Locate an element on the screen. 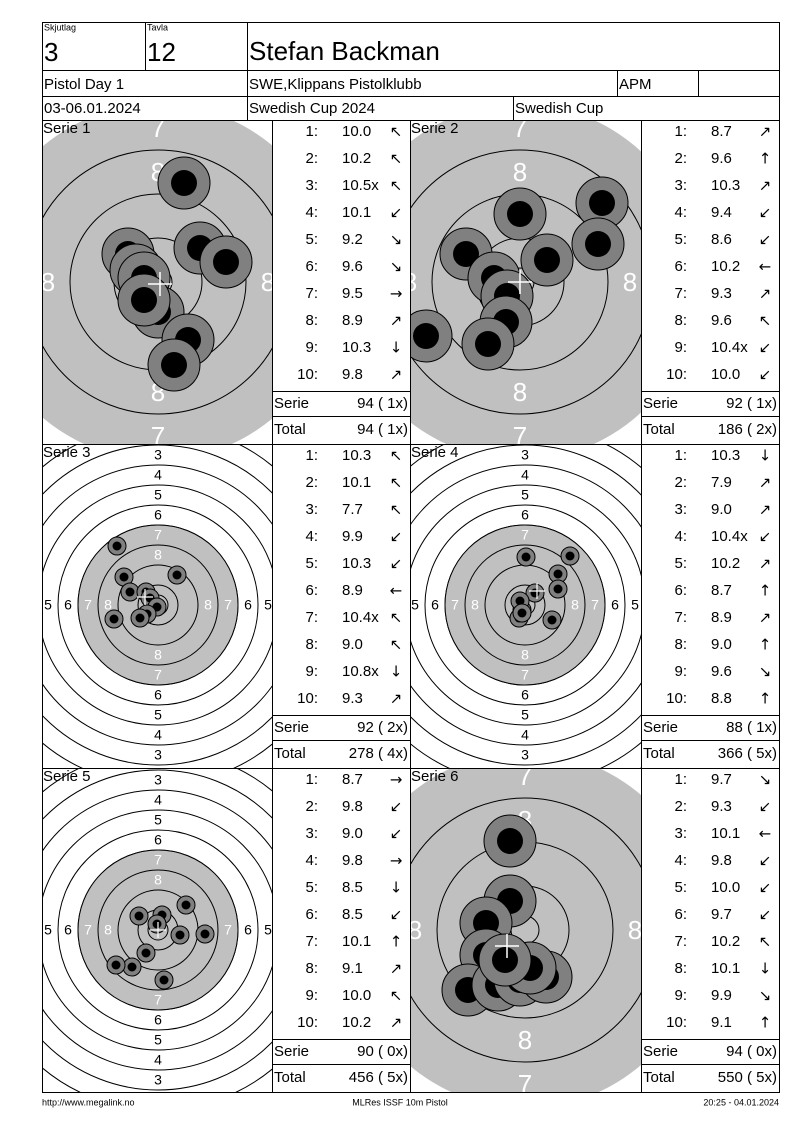  shot-score: 10.3 is located at coordinates (356, 563).